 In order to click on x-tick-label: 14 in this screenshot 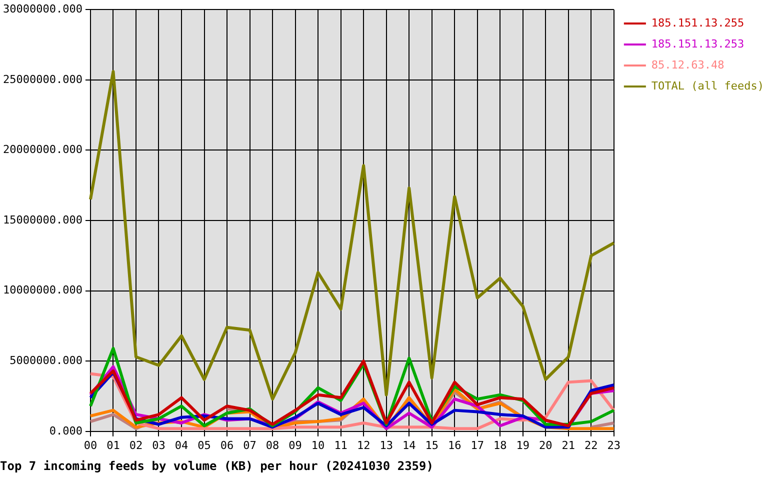, I will do `click(409, 445)`.